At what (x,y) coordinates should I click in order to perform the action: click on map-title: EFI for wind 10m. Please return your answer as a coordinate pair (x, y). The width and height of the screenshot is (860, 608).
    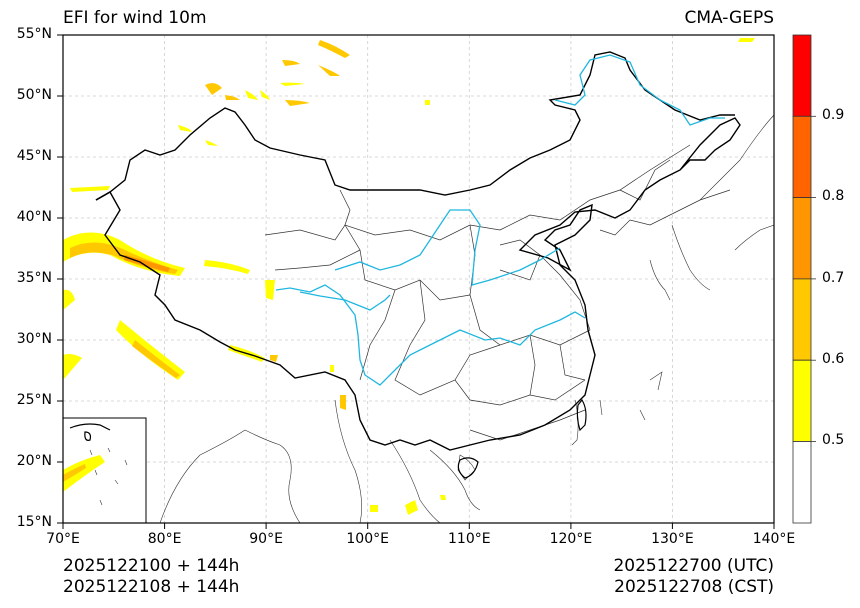
    Looking at the image, I should click on (135, 18).